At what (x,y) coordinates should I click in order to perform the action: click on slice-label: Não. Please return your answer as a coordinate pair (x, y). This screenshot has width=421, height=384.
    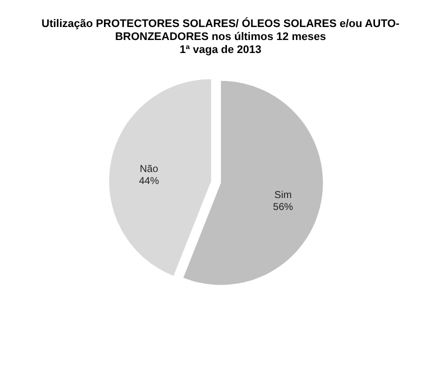
    Looking at the image, I should click on (149, 170).